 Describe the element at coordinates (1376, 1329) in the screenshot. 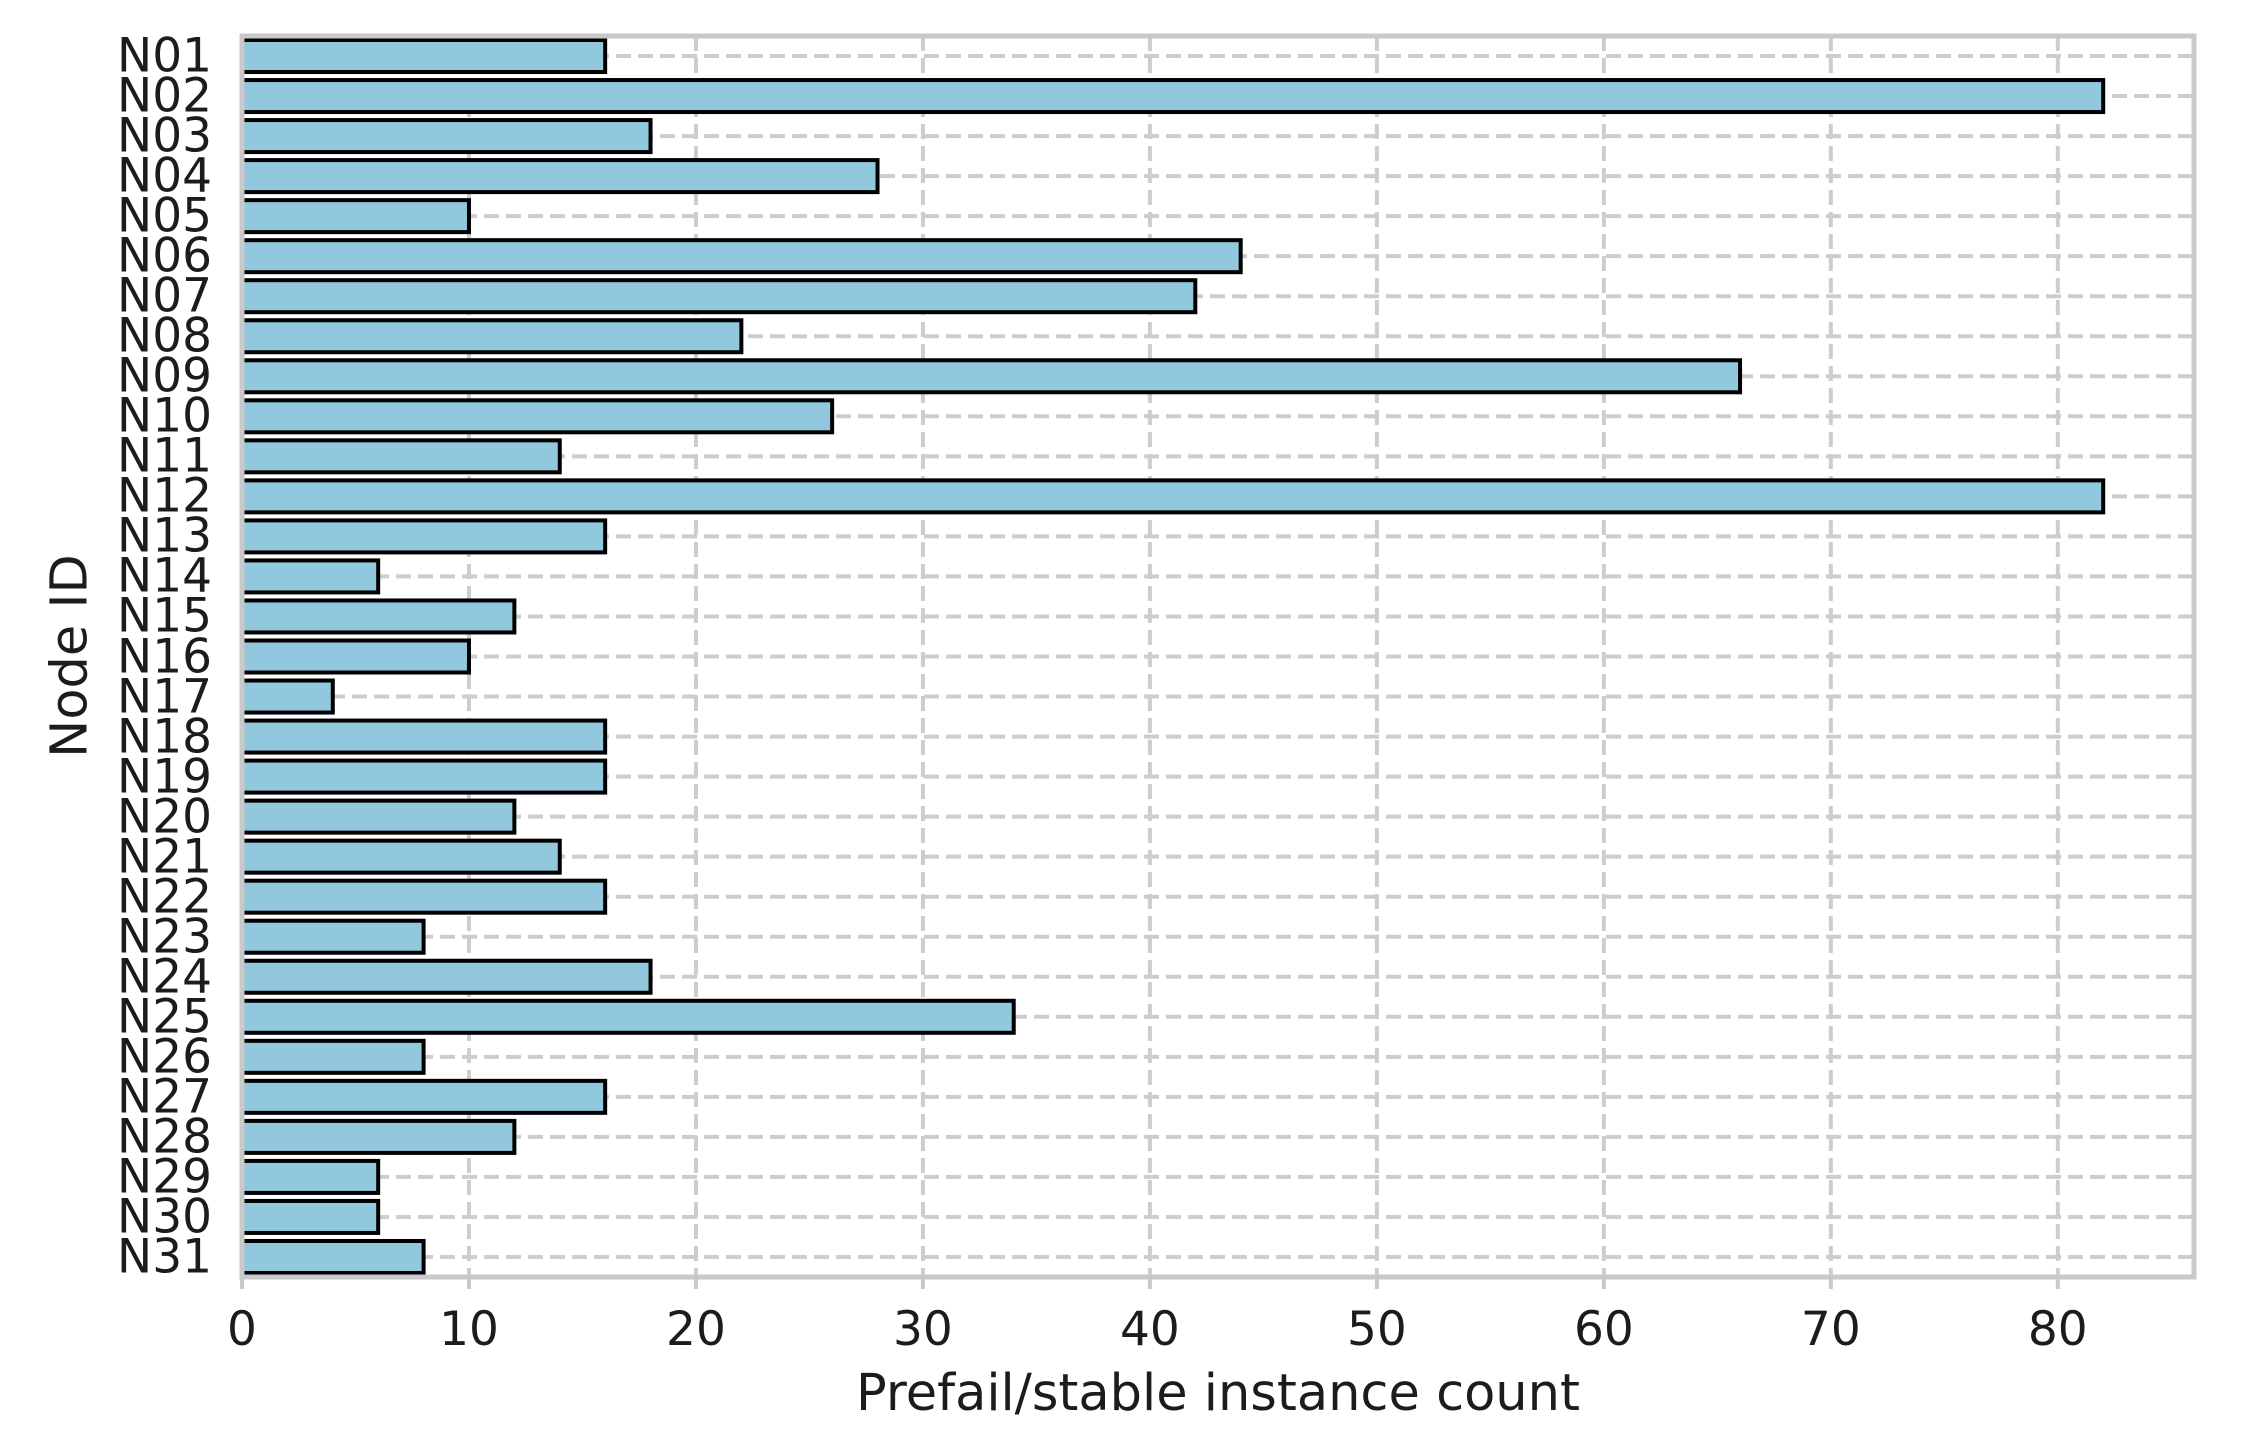

I see `x-tick-label-50: 50` at that location.